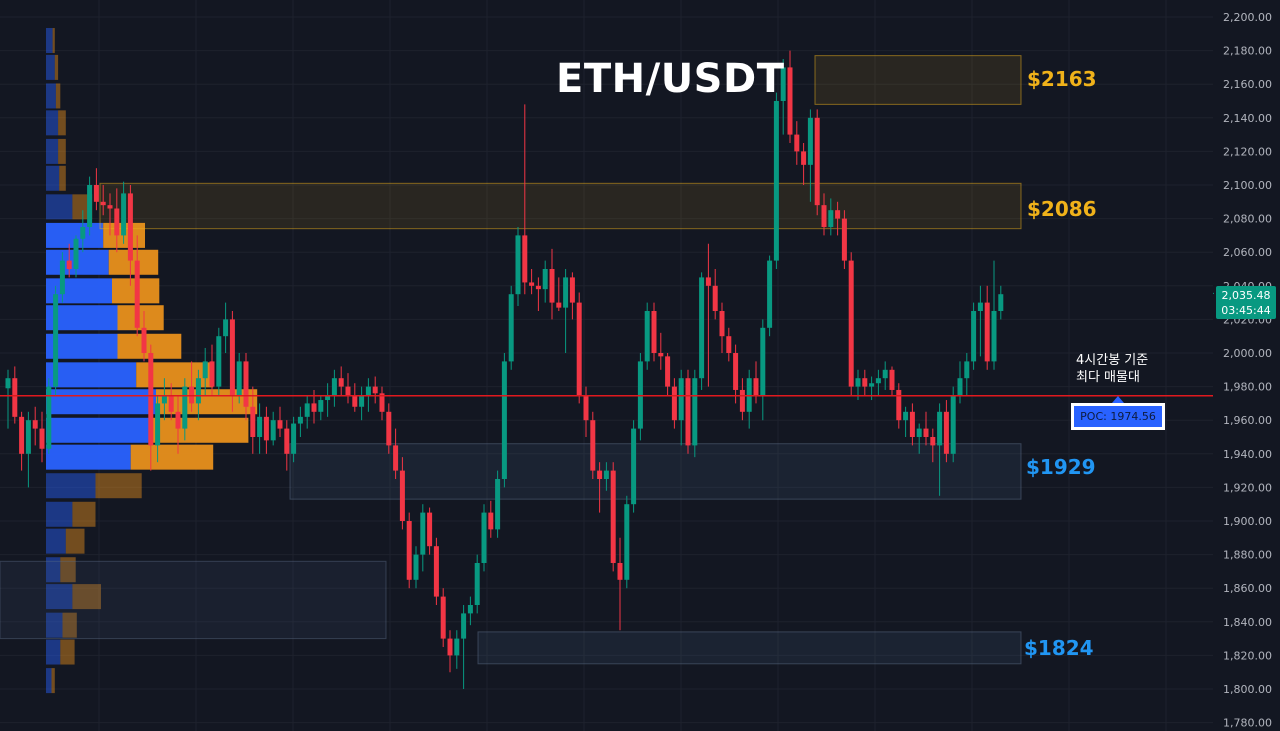 The height and width of the screenshot is (731, 1280). What do you see at coordinates (1108, 377) in the screenshot?
I see `annotation-line-2: 최다 매물대` at bounding box center [1108, 377].